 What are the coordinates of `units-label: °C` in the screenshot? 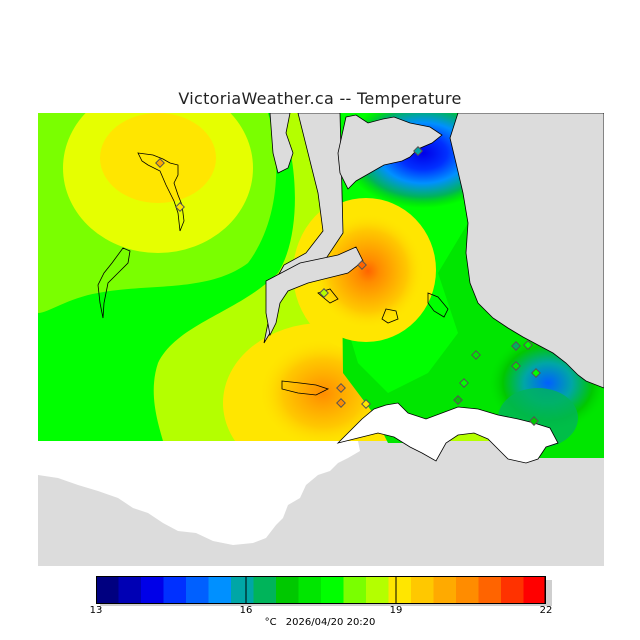 It's located at (270, 622).